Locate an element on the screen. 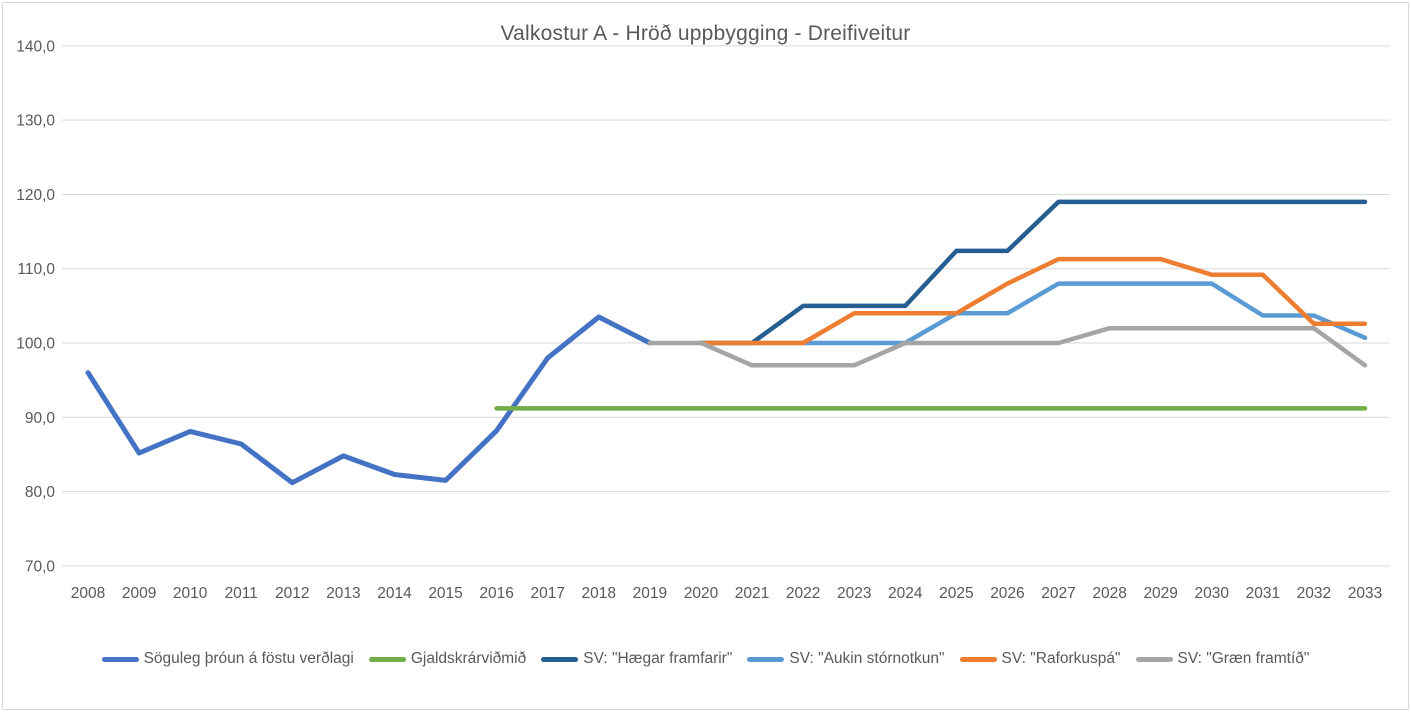 Image resolution: width=1411 pixels, height=712 pixels. y-axis-label: 110,0 is located at coordinates (36, 269).